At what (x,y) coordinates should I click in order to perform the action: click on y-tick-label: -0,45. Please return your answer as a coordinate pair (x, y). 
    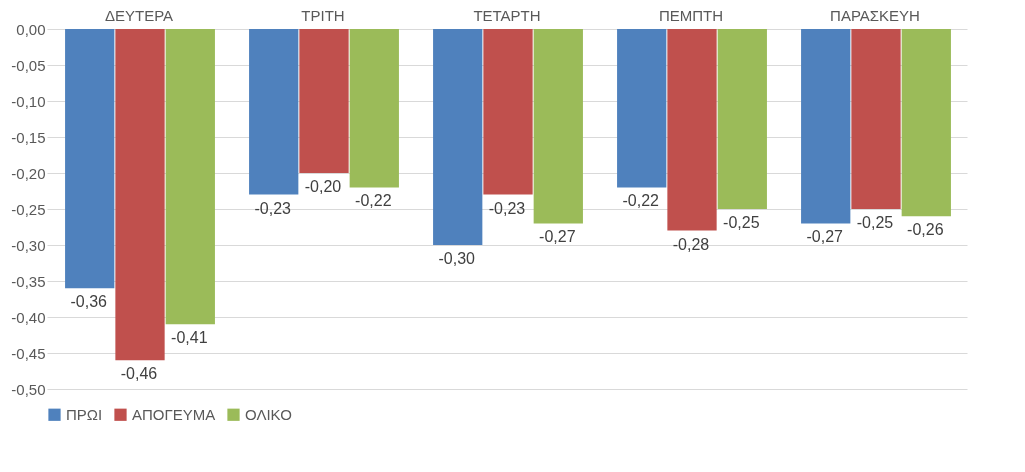
    Looking at the image, I should click on (28, 353).